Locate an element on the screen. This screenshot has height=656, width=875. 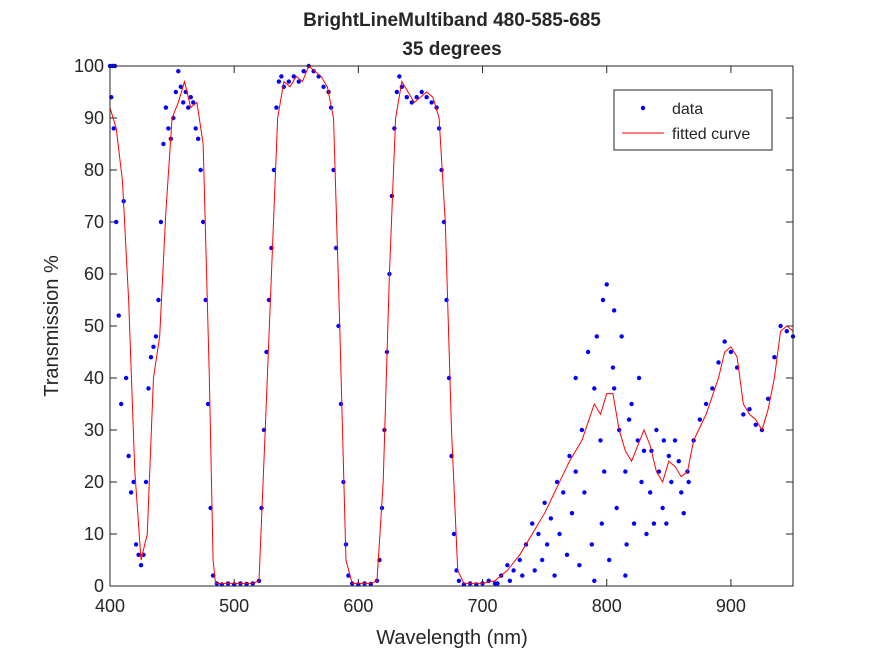
x-tick-label: 700 is located at coordinates (483, 606).